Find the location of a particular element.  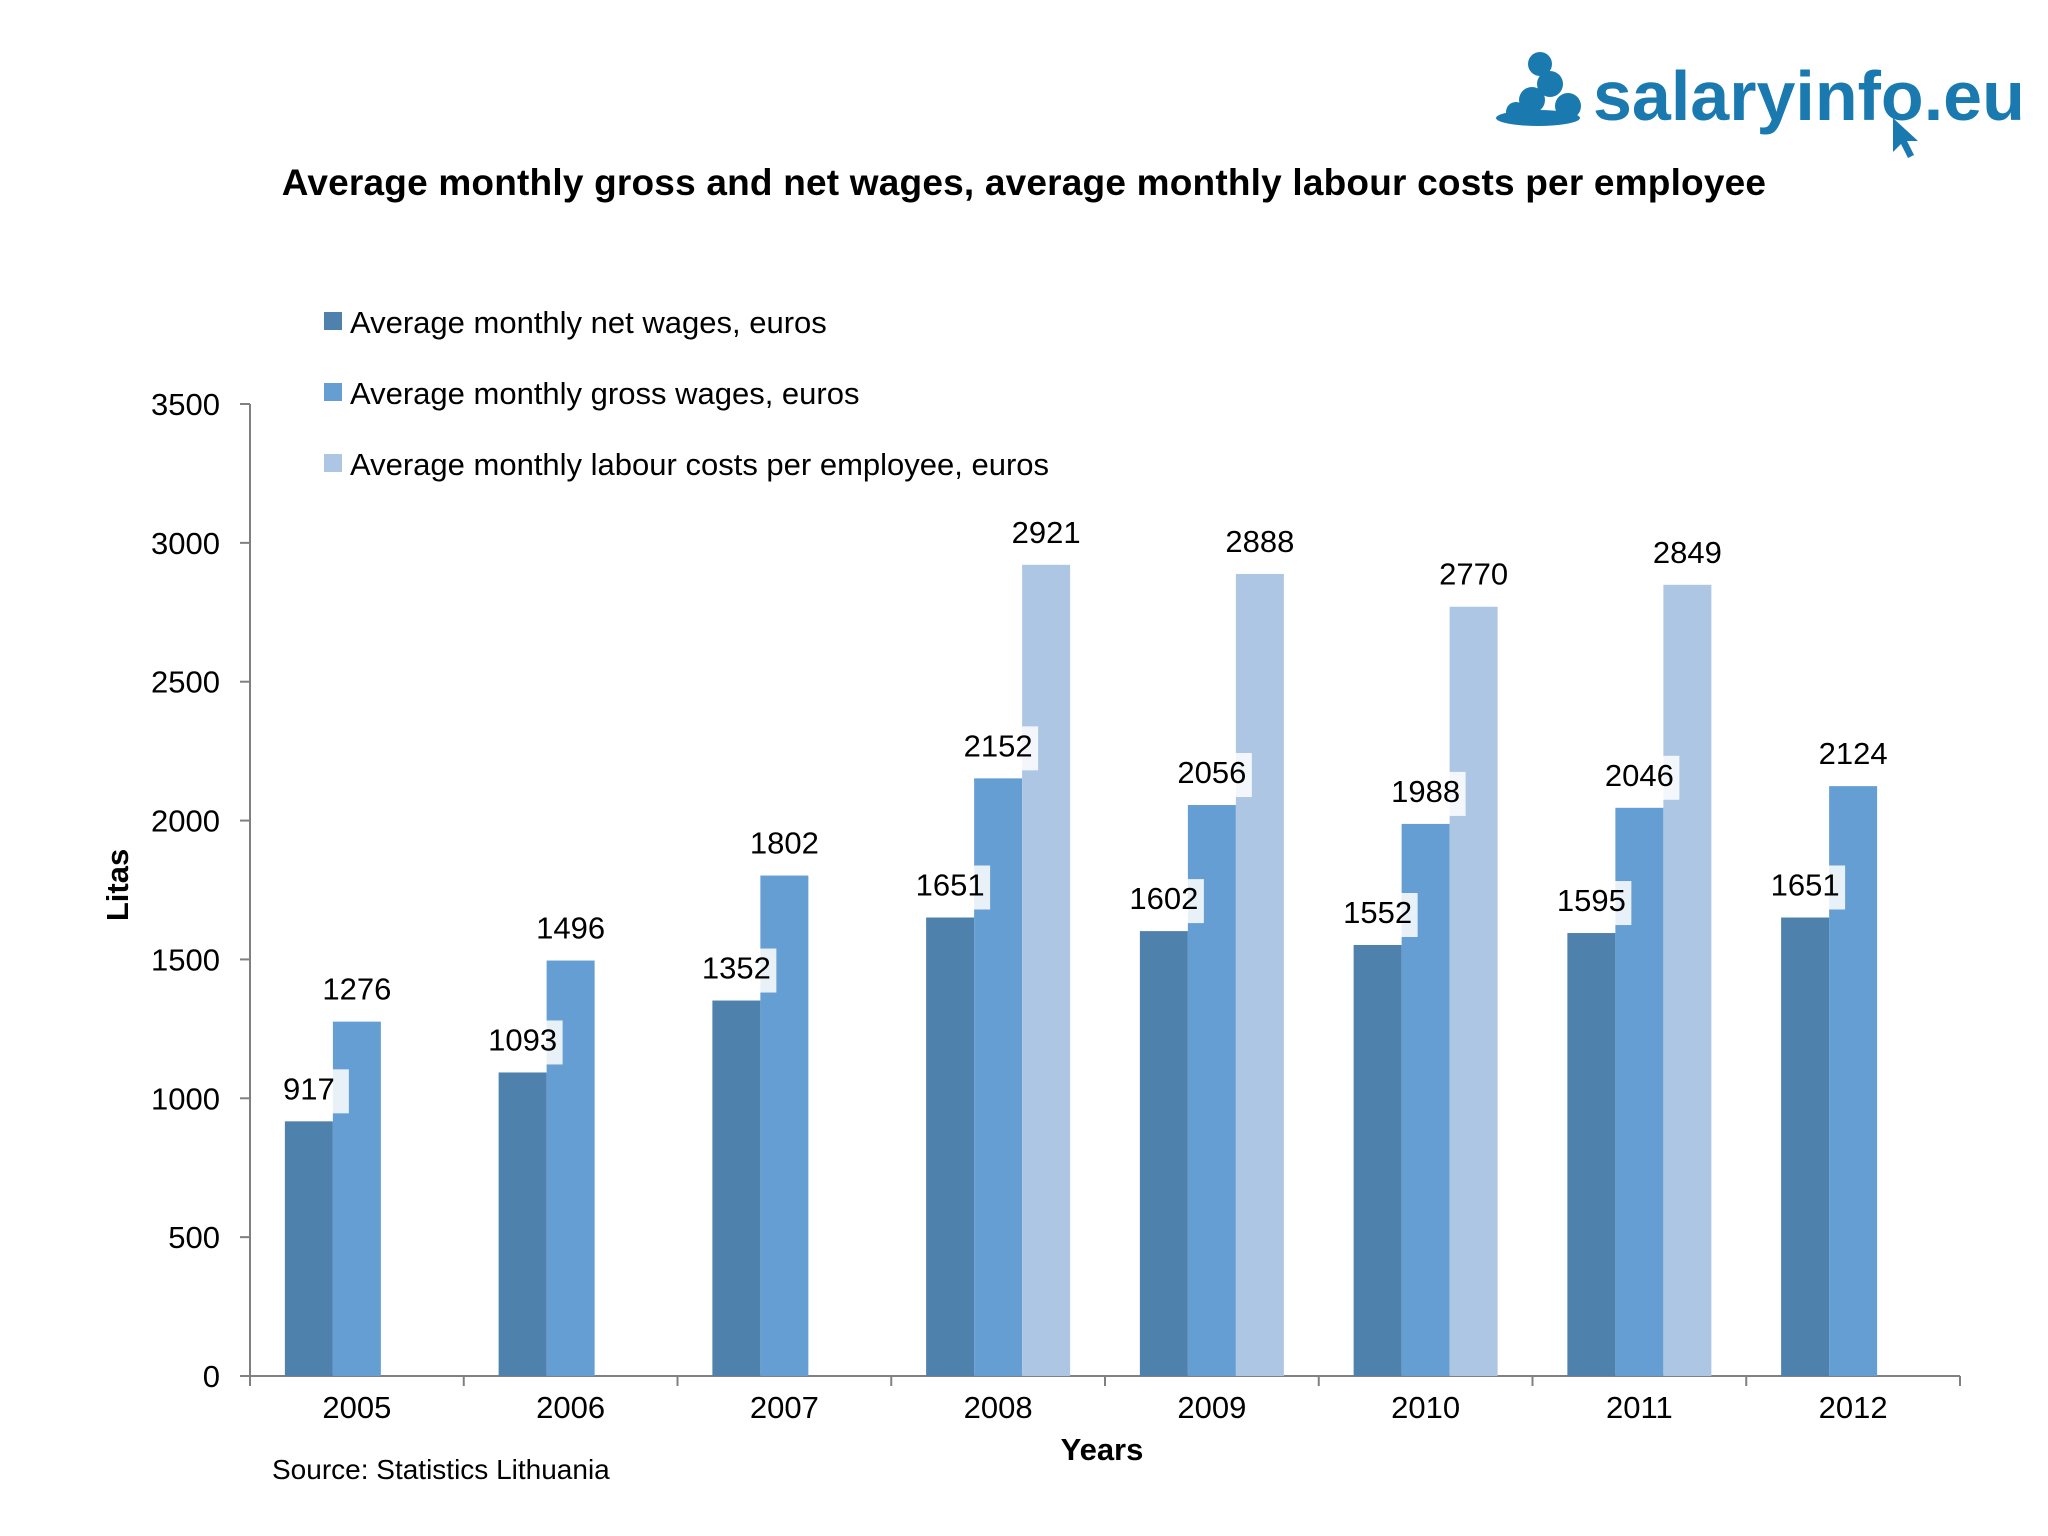

y-axis: 0 500 1000 1500 2000 2500 3000 3500 is located at coordinates (201, 890).